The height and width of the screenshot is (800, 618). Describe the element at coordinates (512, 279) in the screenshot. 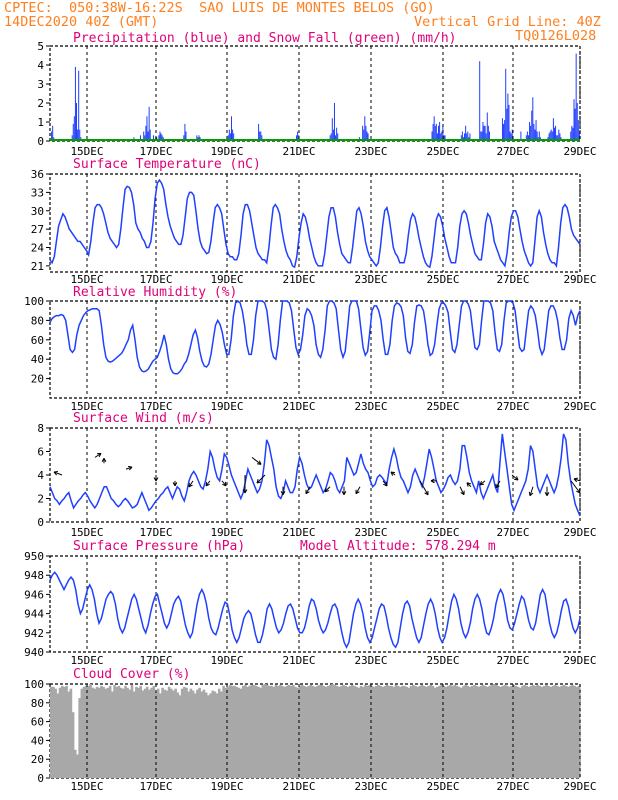

I see `x-tick-label: 27DEC` at that location.